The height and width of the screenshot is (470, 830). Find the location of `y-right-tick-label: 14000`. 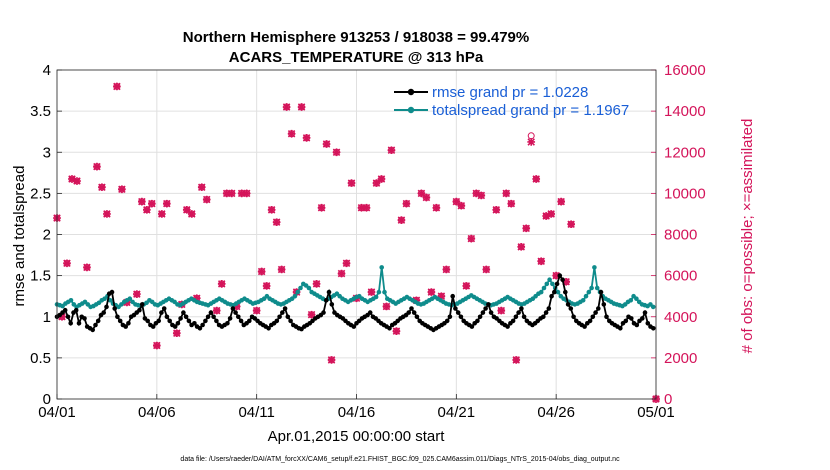

y-right-tick-label: 14000 is located at coordinates (685, 111).